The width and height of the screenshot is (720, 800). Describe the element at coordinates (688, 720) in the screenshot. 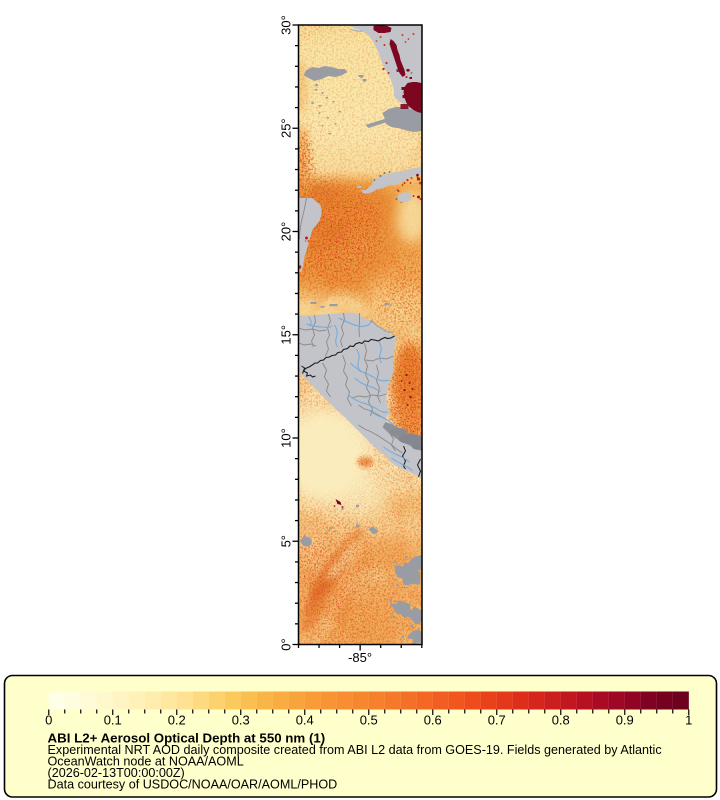

I see `svg-text: 1` at that location.